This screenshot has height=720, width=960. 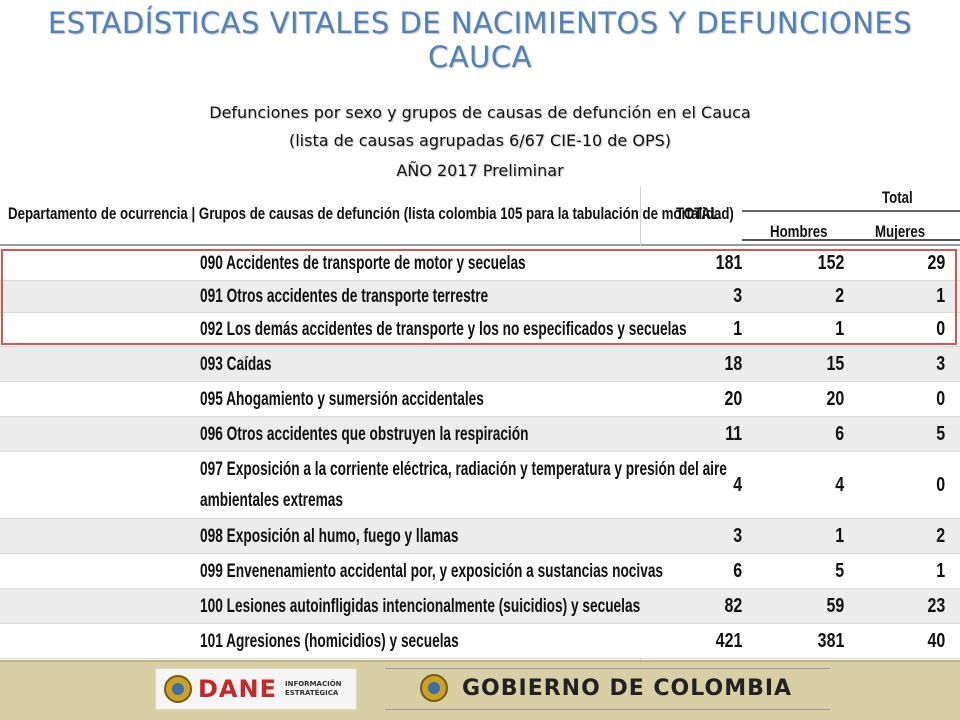 What do you see at coordinates (940, 535) in the screenshot?
I see `row-mujeres: 2` at bounding box center [940, 535].